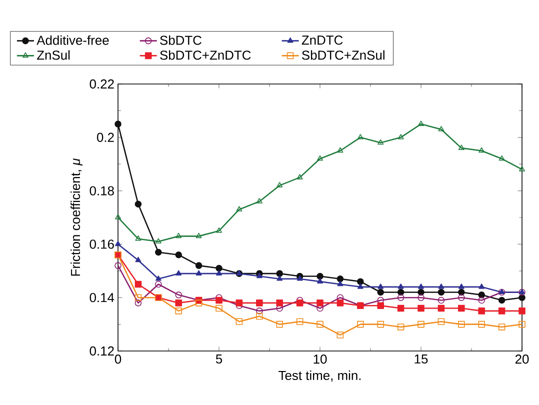  What do you see at coordinates (72, 40) in the screenshot?
I see `legend-label: Additive-free` at bounding box center [72, 40].